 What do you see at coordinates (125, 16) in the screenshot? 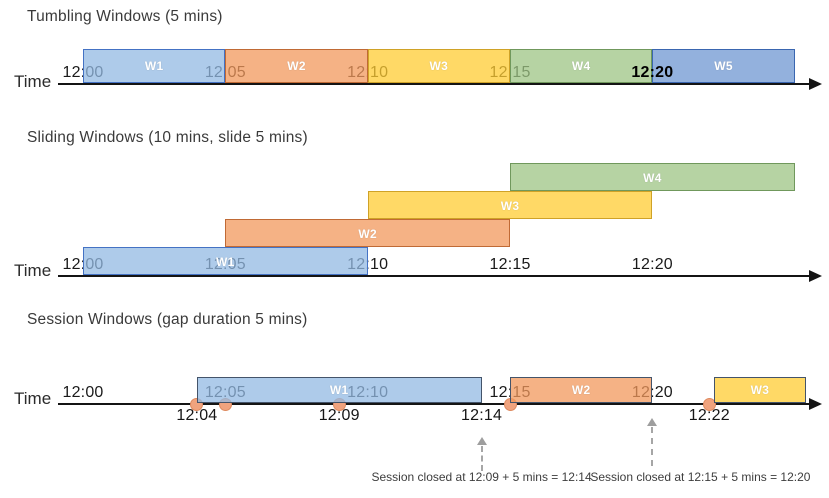
I see `tumbling-section-title: Tumbling Windows (5 mins)` at bounding box center [125, 16].